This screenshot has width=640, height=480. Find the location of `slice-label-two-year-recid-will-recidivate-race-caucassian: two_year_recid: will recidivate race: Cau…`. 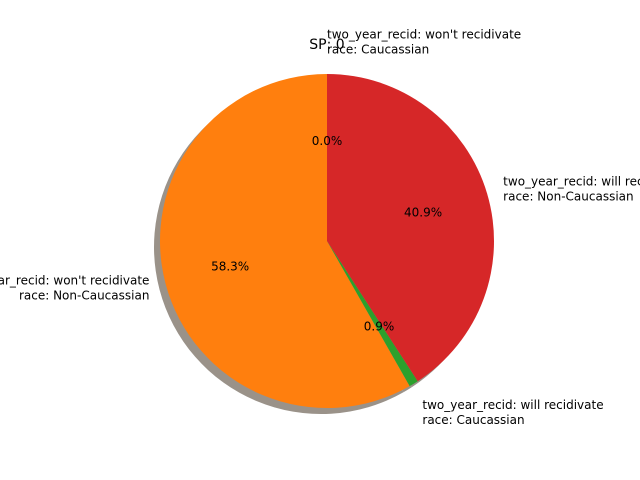

slice-label-two-year-recid-will-recidivate-race-caucassian: two_year_recid: will recidivate race: Cau… is located at coordinates (512, 412).